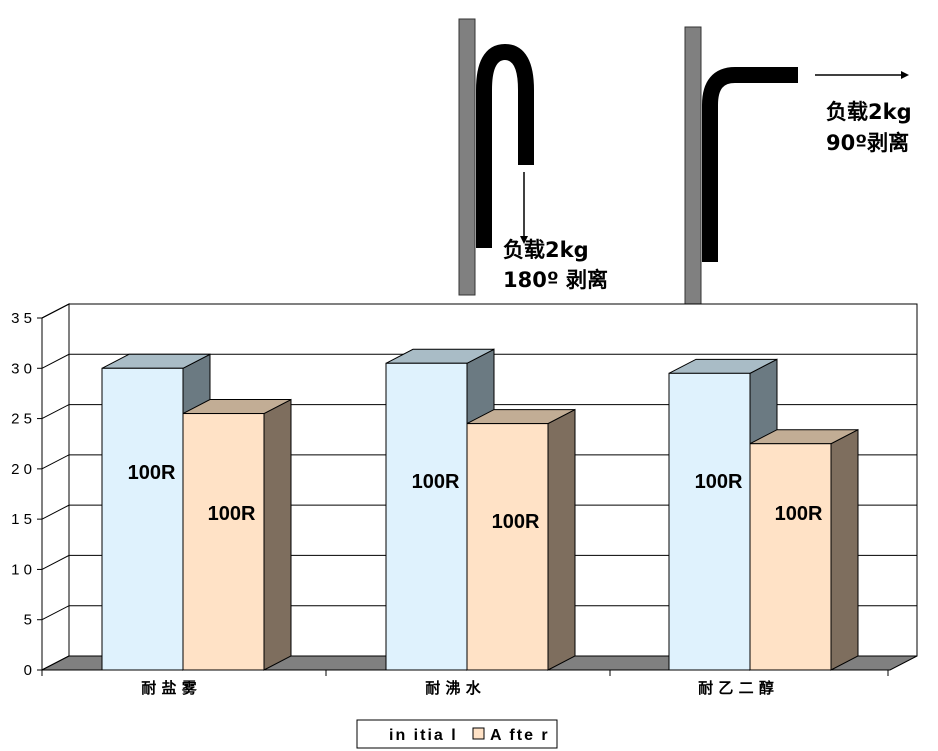  Describe the element at coordinates (478, 733) in the screenshot. I see `legend-swatch-after` at that location.